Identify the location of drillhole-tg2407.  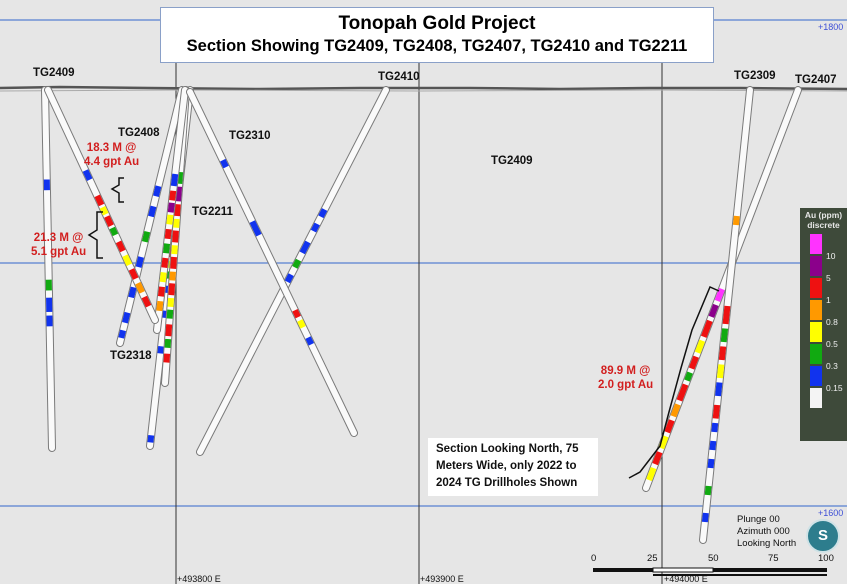
(722, 289).